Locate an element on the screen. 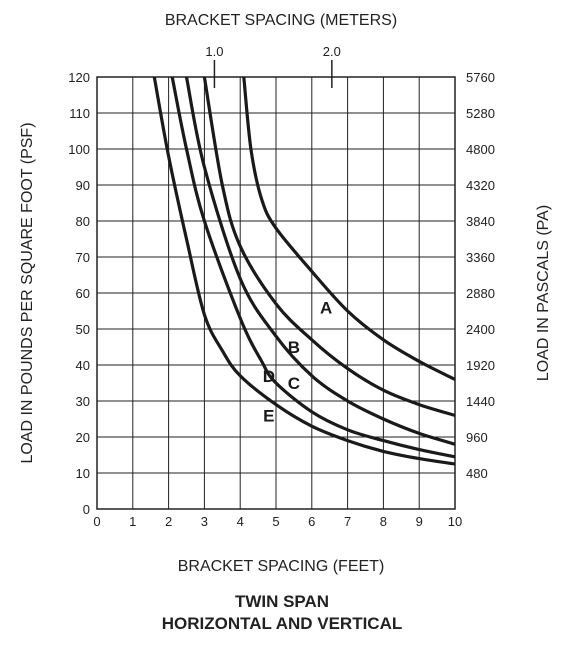  y-tick-label-right: 480 is located at coordinates (477, 473).